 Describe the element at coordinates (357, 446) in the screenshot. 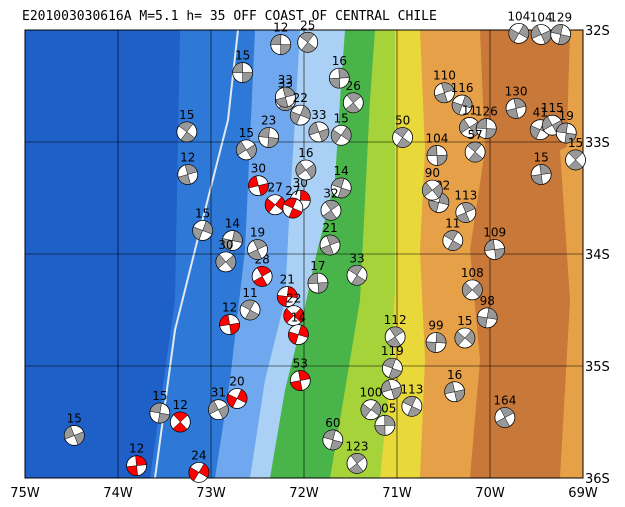

I see `depth-label: 123` at that location.